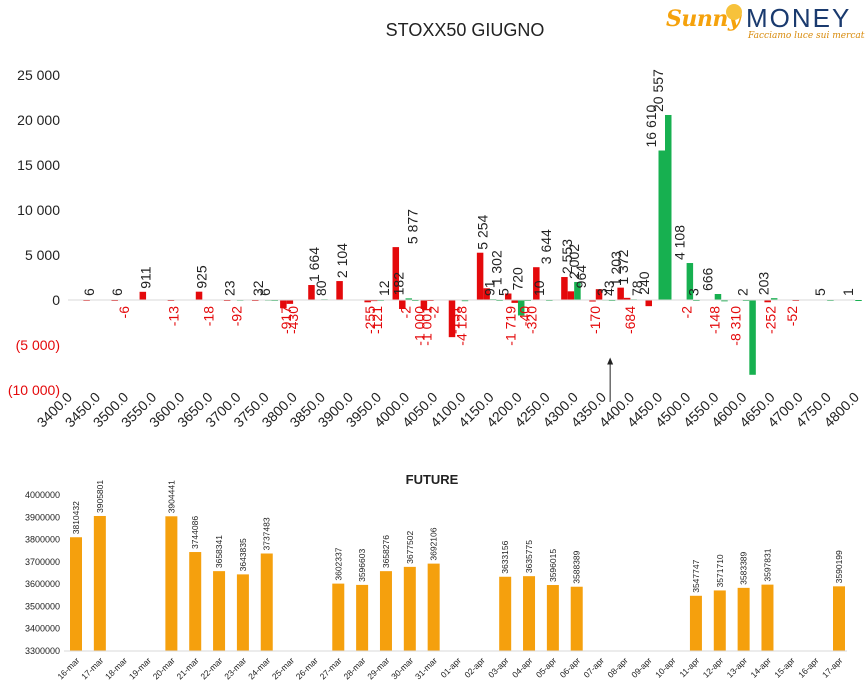  I want to click on y-tick-label: (10 000), so click(34, 390).